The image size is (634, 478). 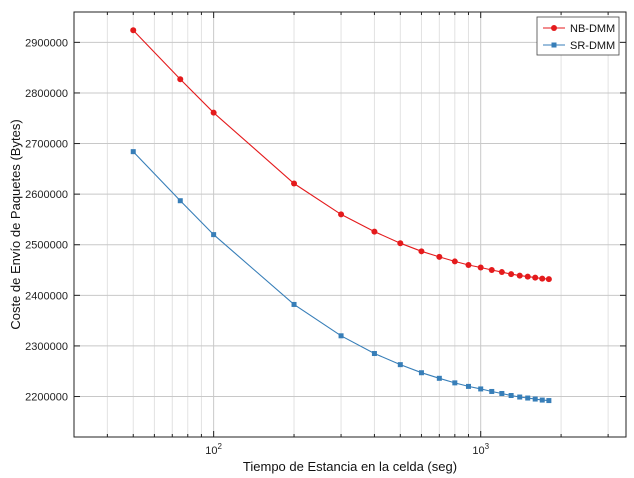 What do you see at coordinates (213, 449) in the screenshot?
I see `x-tick-label: 10²` at bounding box center [213, 449].